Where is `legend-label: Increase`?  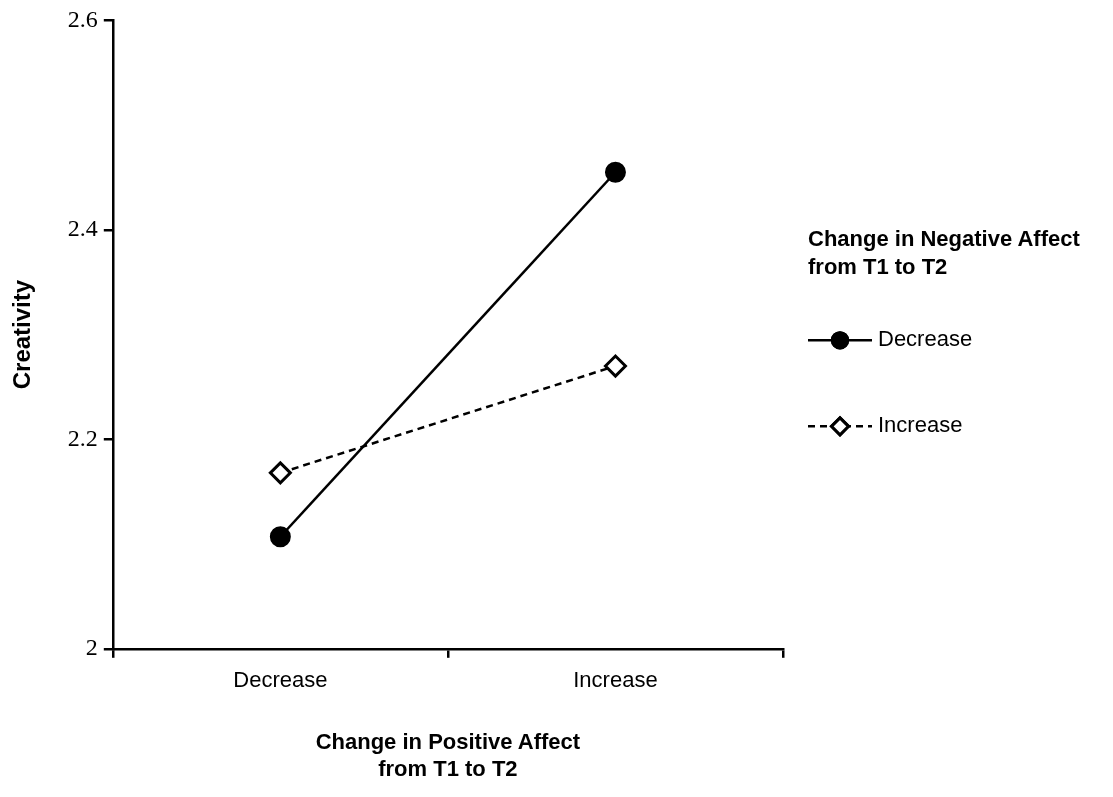 legend-label: Increase is located at coordinates (920, 425).